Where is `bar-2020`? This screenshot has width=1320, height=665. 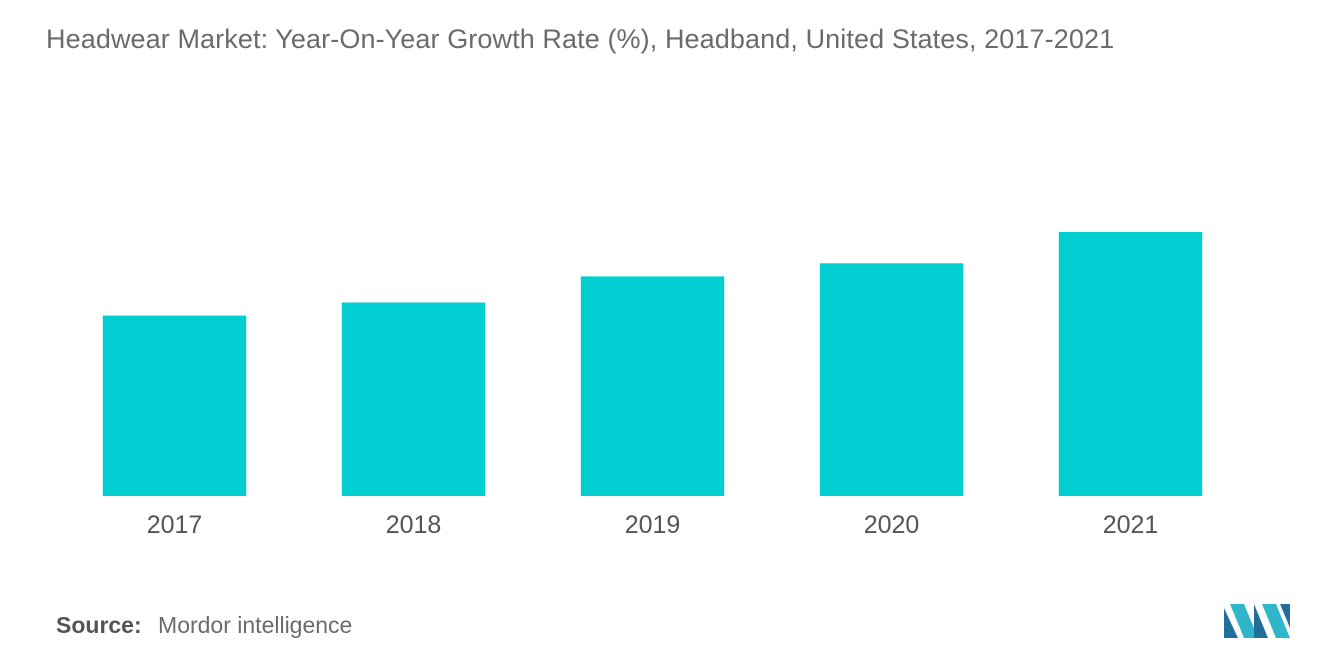
bar-2020 is located at coordinates (891, 379).